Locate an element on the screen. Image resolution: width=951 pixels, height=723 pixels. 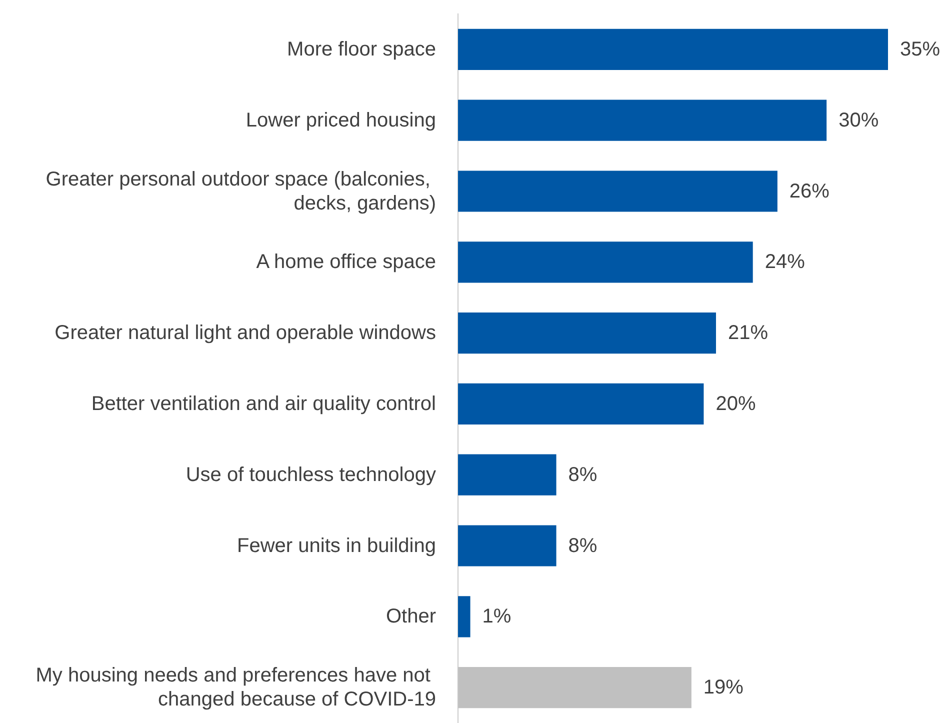
data-label: 24% is located at coordinates (785, 262).